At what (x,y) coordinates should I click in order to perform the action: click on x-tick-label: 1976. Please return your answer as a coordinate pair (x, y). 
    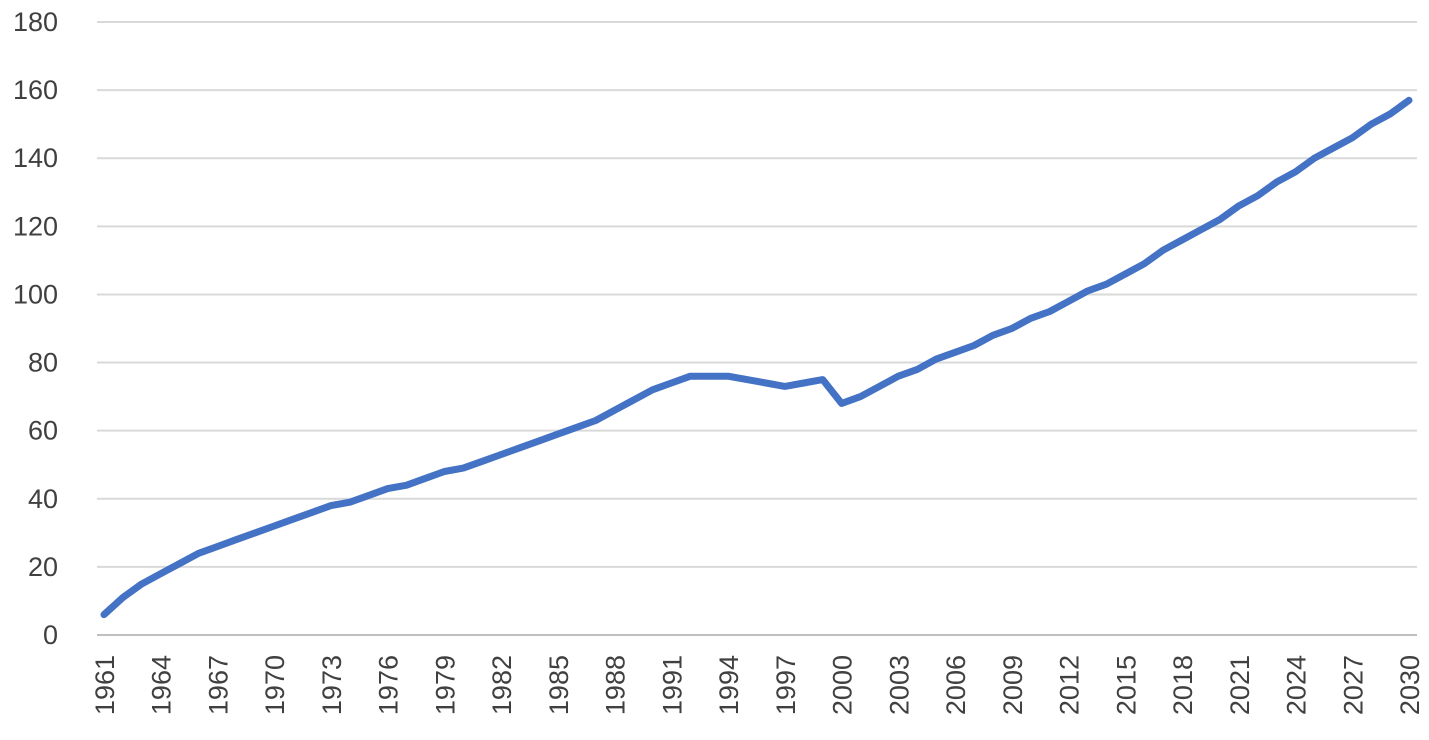
    Looking at the image, I should click on (389, 685).